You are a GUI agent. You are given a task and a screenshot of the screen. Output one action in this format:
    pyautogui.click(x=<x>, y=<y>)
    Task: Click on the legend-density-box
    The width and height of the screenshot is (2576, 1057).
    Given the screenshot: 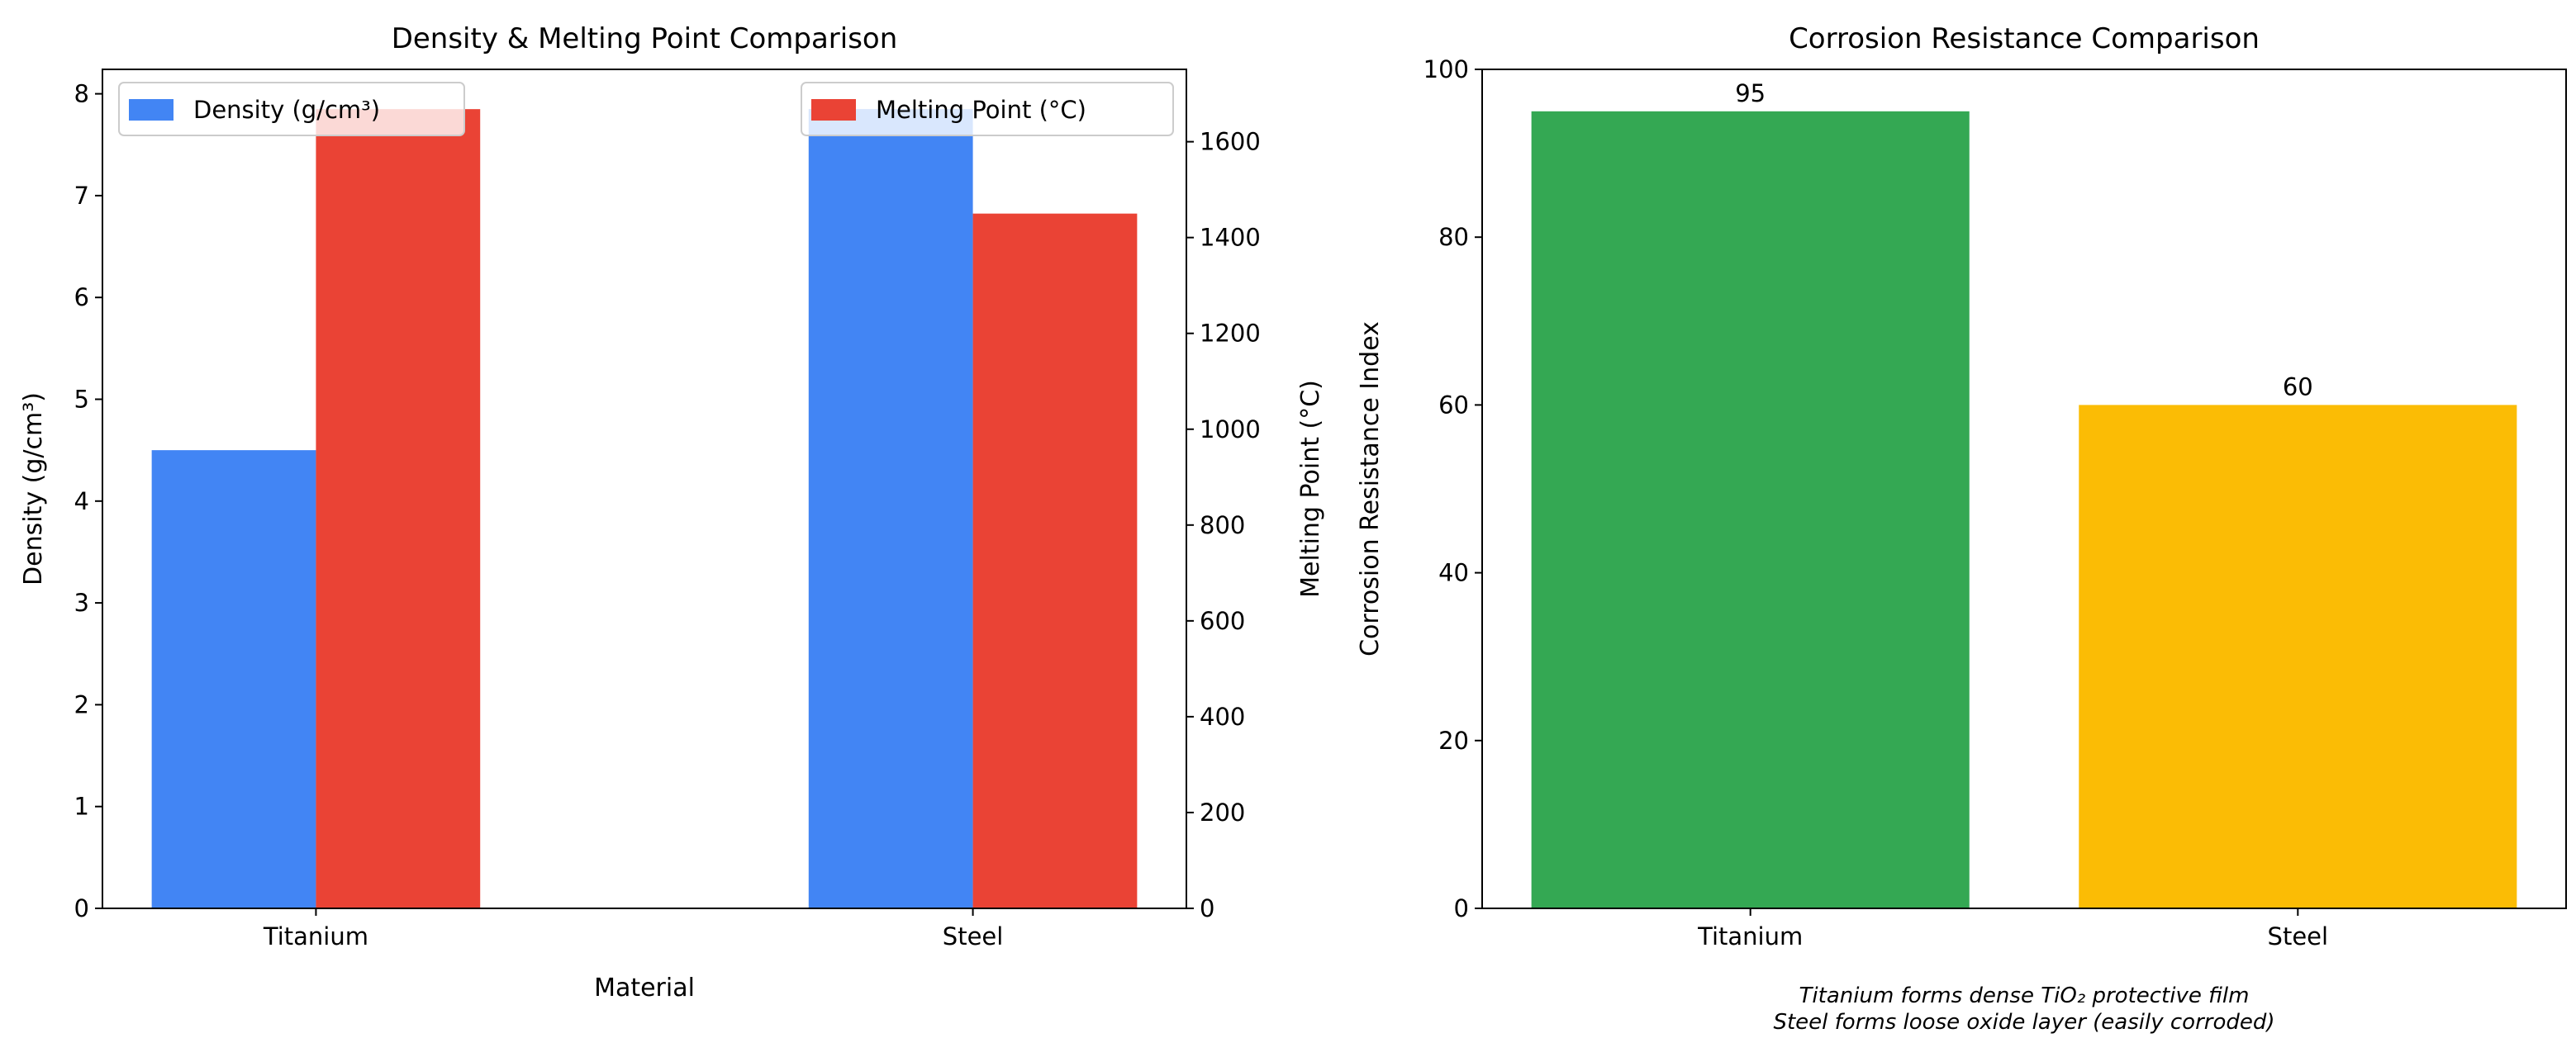 What is the action you would take?
    pyautogui.click(x=291, y=109)
    